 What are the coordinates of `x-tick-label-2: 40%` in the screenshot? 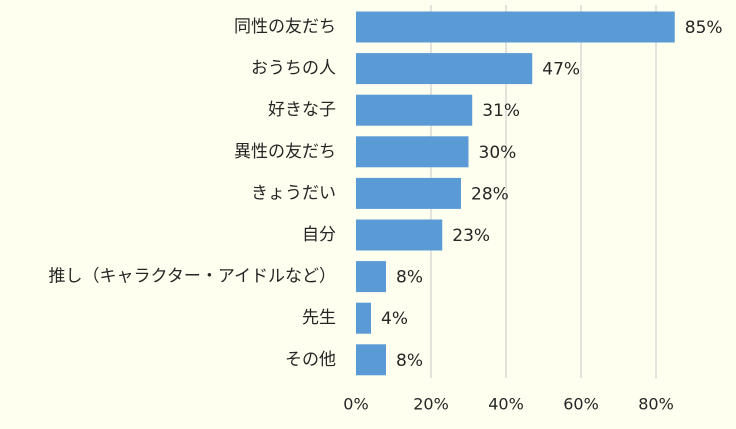 It's located at (506, 404).